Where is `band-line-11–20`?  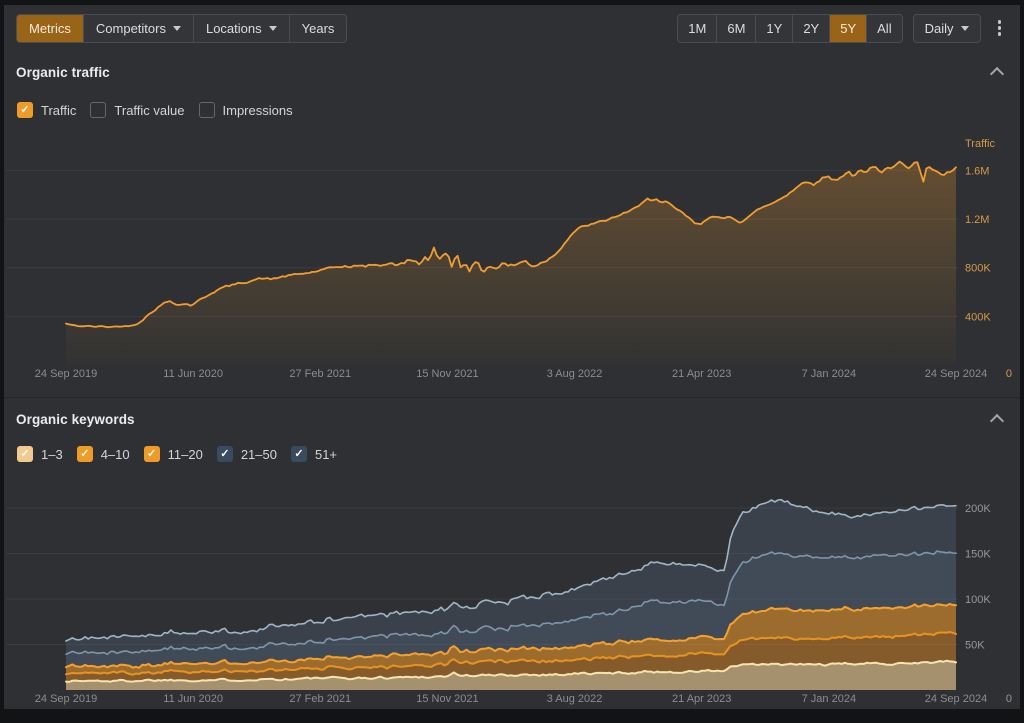
band-line-11–20 is located at coordinates (511, 635).